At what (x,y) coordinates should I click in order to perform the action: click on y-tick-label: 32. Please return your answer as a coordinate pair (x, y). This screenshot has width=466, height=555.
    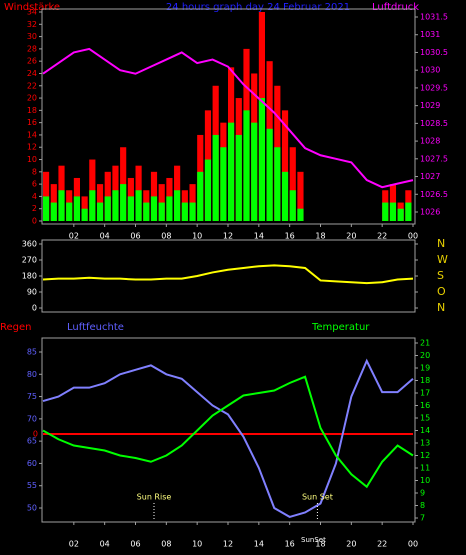
    Looking at the image, I should click on (32, 24).